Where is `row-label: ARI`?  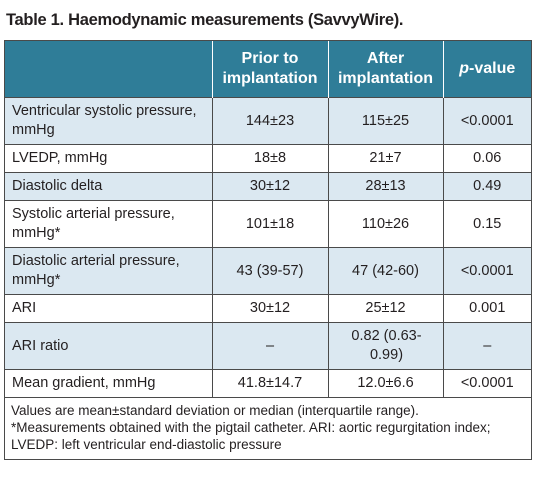 row-label: ARI is located at coordinates (108, 308).